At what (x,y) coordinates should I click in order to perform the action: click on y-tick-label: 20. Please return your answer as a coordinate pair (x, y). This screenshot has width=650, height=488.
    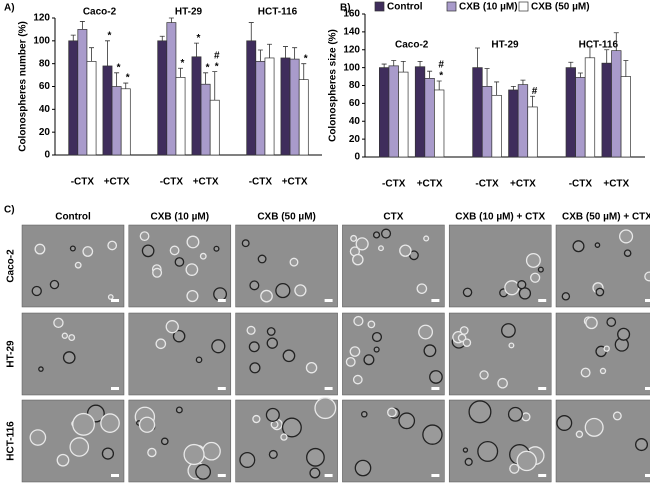
    Looking at the image, I should click on (45, 132).